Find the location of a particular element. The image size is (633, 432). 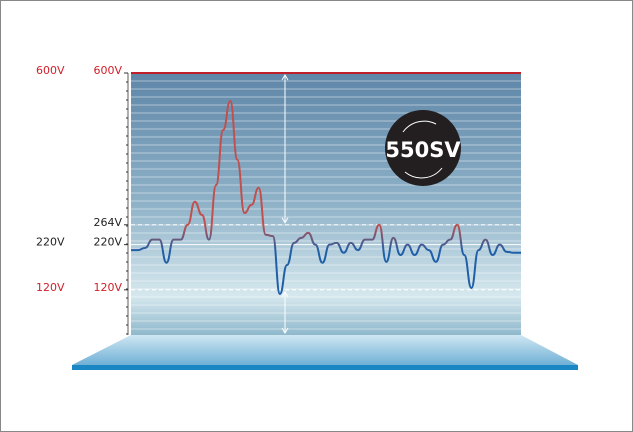

platform-edge is located at coordinates (325, 367).